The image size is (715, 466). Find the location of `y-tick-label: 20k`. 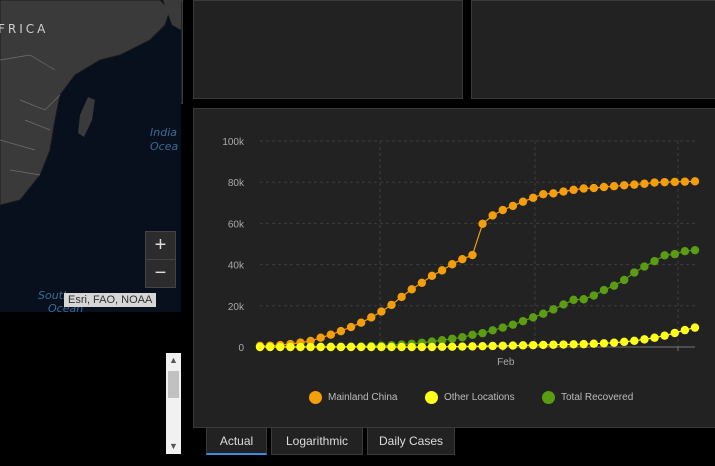

y-tick-label: 20k is located at coordinates (236, 307).